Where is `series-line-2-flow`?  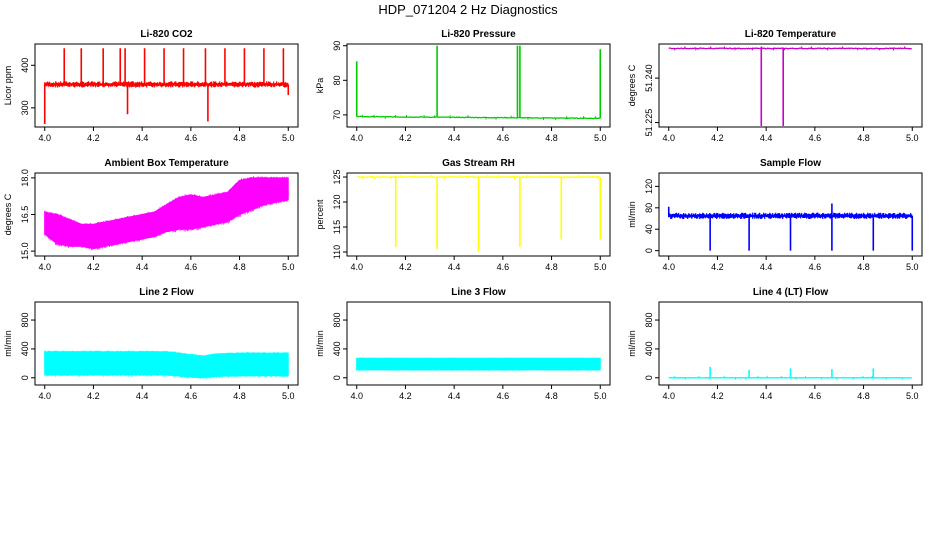
series-line-2-flow is located at coordinates (166, 364).